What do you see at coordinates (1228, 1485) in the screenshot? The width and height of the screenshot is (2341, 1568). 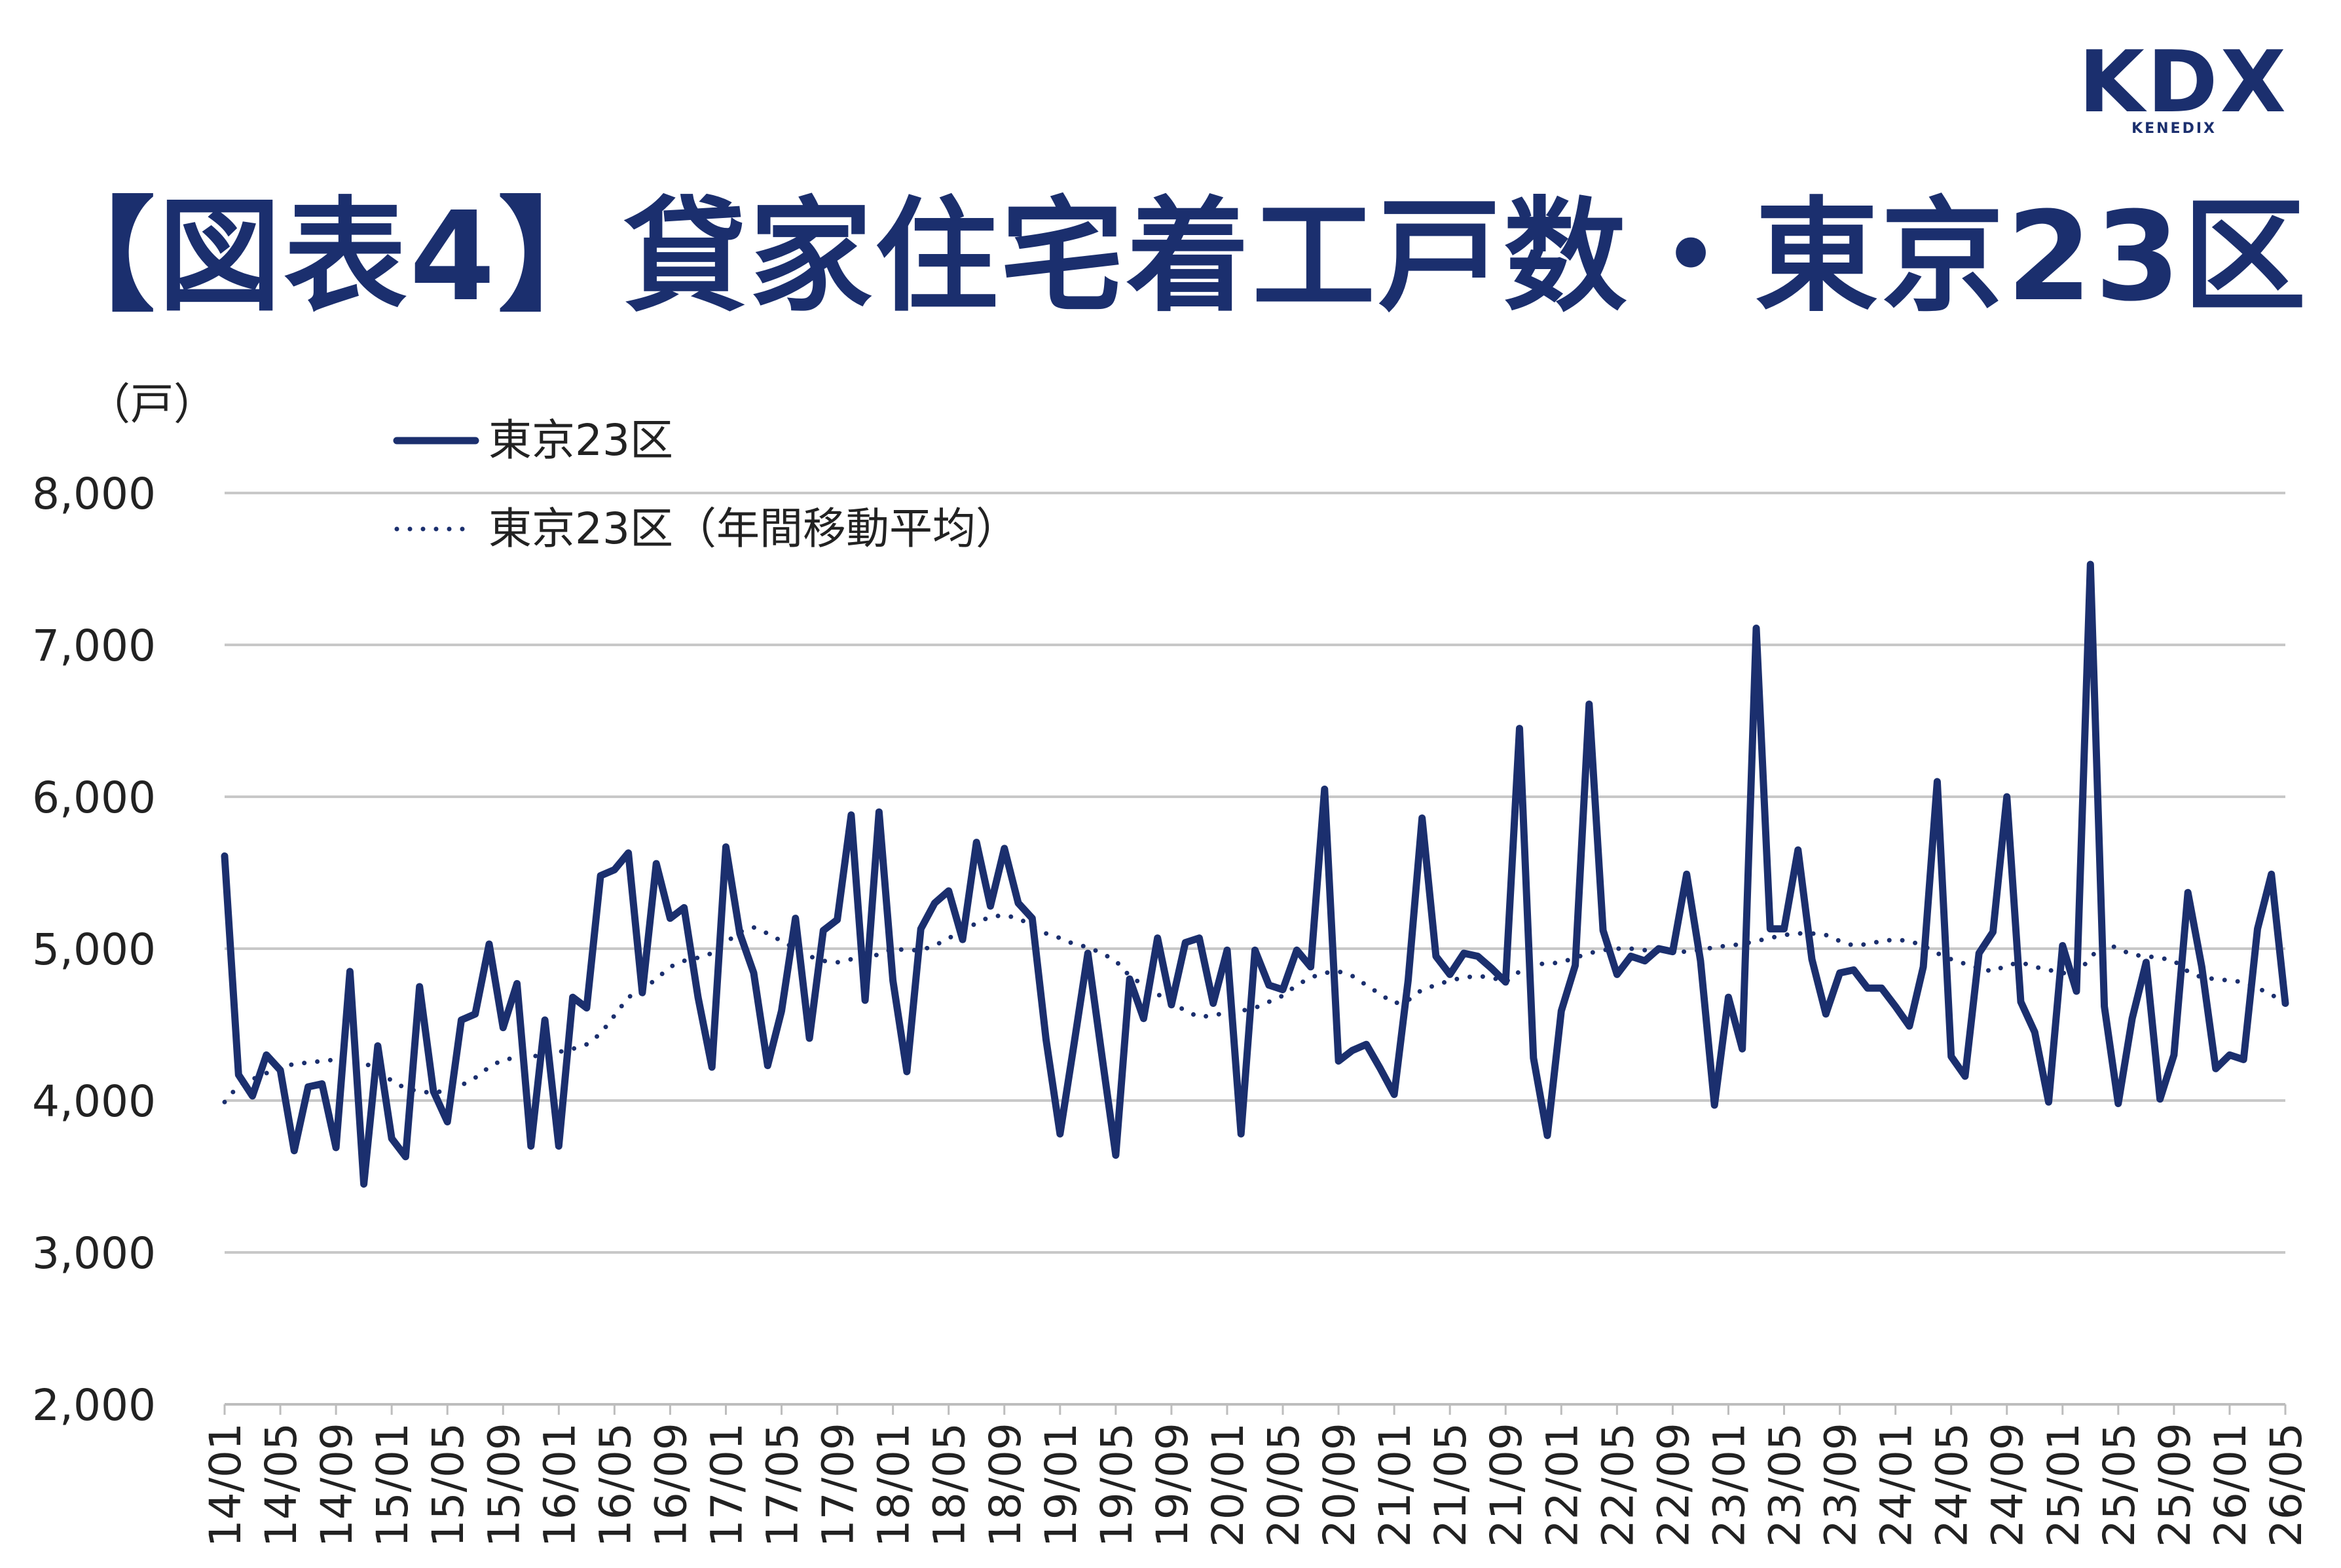 I see `x-tick-label: 20/01` at bounding box center [1228, 1485].